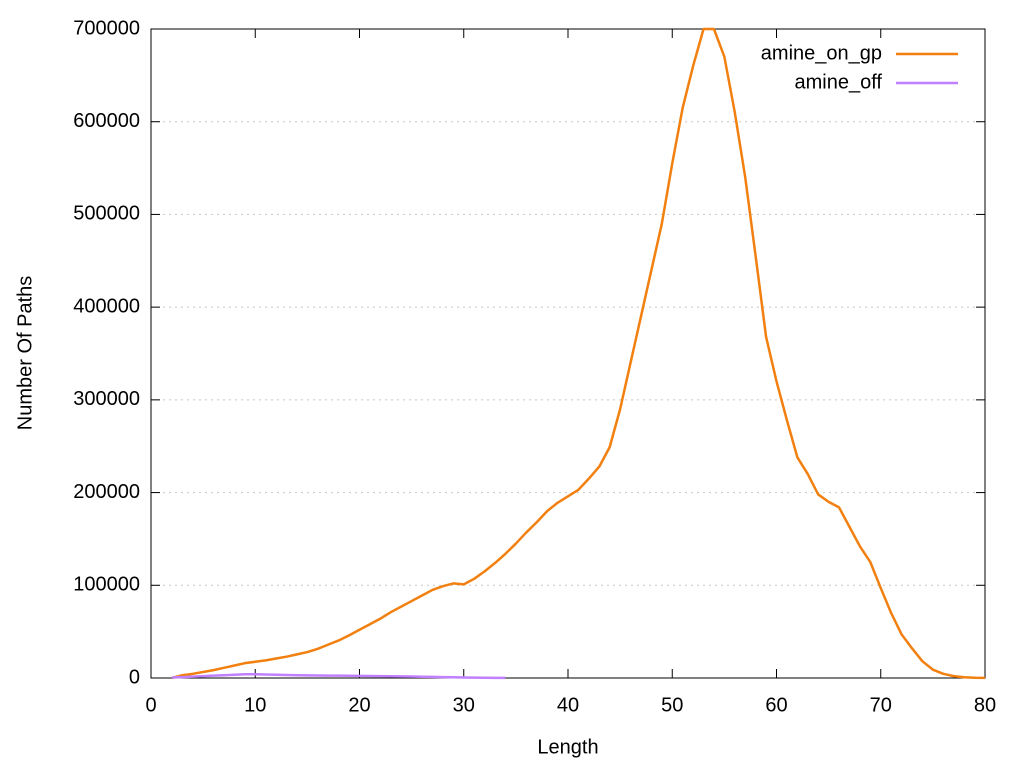 The image size is (1024, 768). Describe the element at coordinates (839, 82) in the screenshot. I see `legend-label: amine_off` at that location.